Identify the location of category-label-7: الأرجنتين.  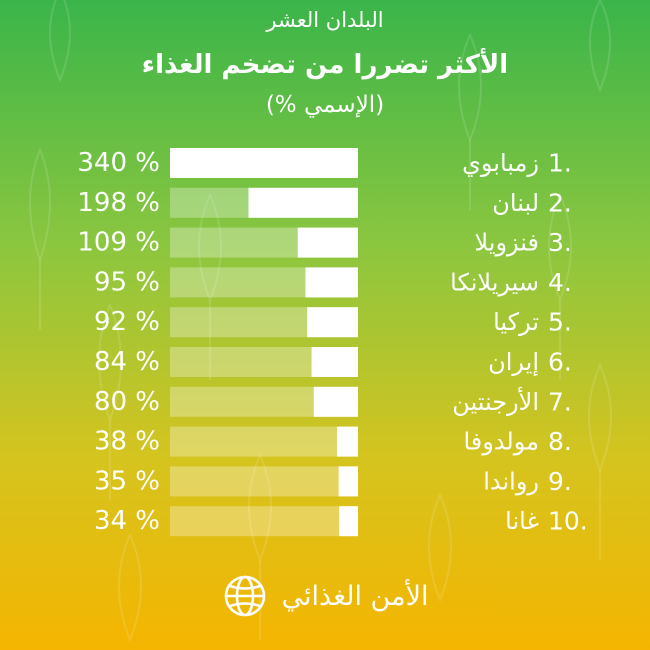
(495, 401).